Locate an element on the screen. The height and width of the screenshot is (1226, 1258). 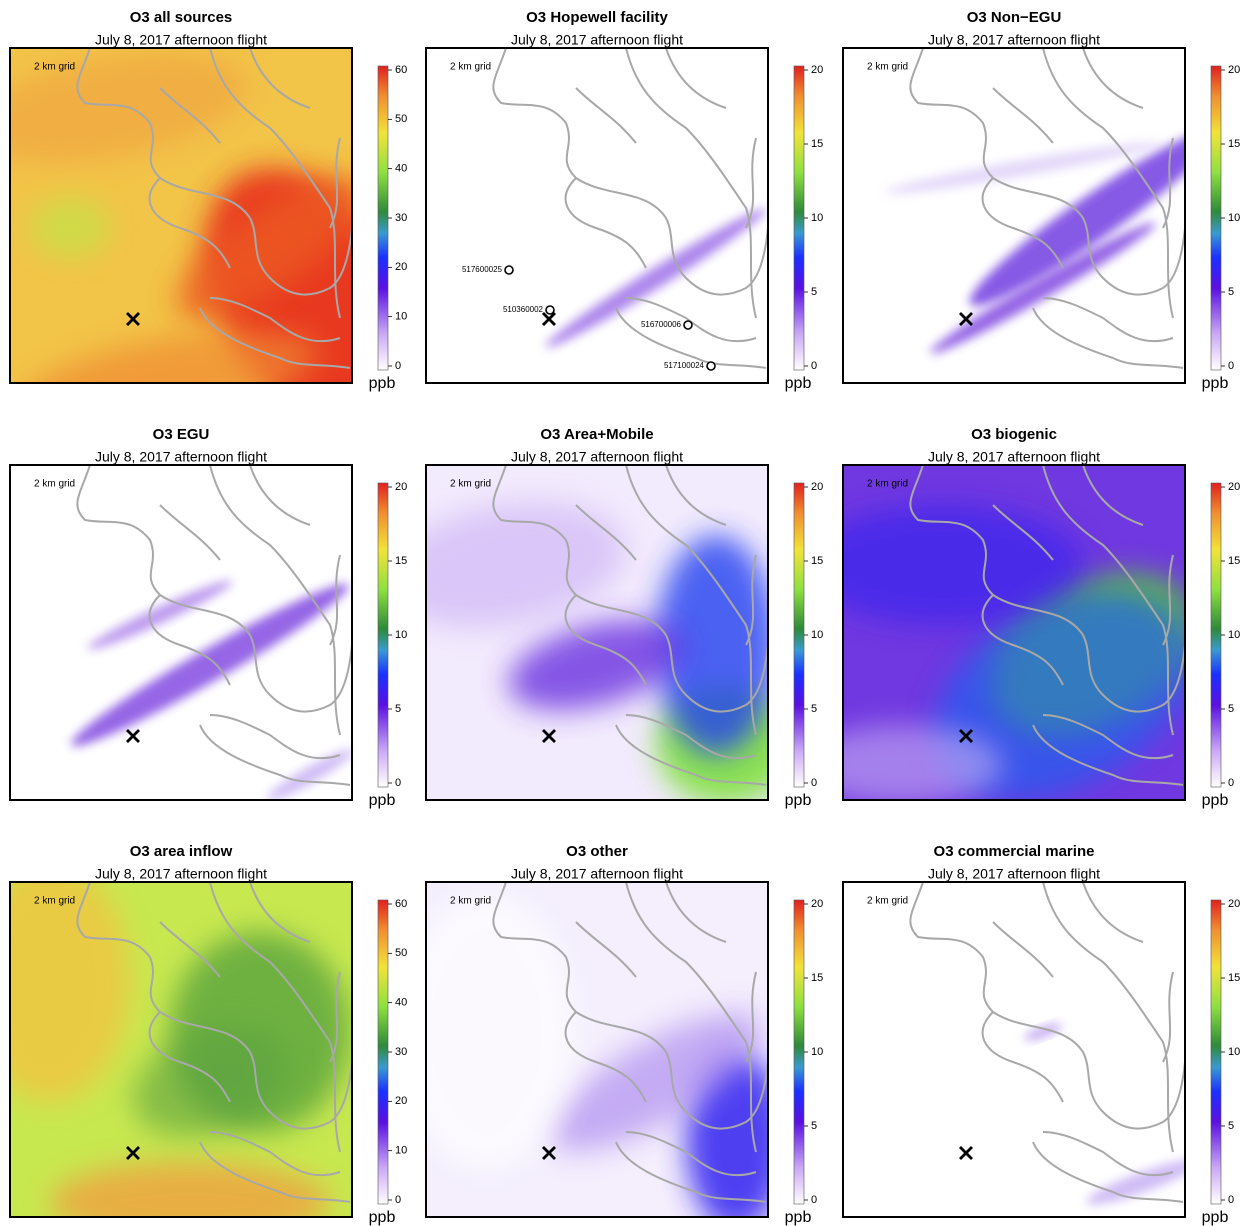
colorbar-tick-label: 60 is located at coordinates (401, 70).